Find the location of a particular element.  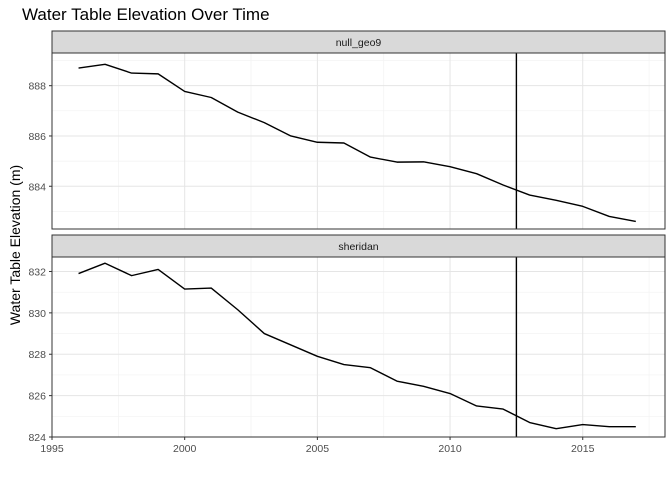

facet-strip-label: sheridan is located at coordinates (358, 247).